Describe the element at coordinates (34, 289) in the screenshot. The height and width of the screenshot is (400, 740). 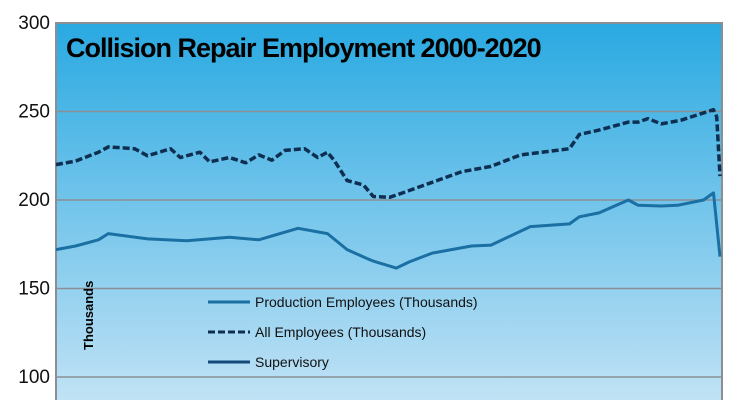
I see `y-tick-label: 150` at that location.